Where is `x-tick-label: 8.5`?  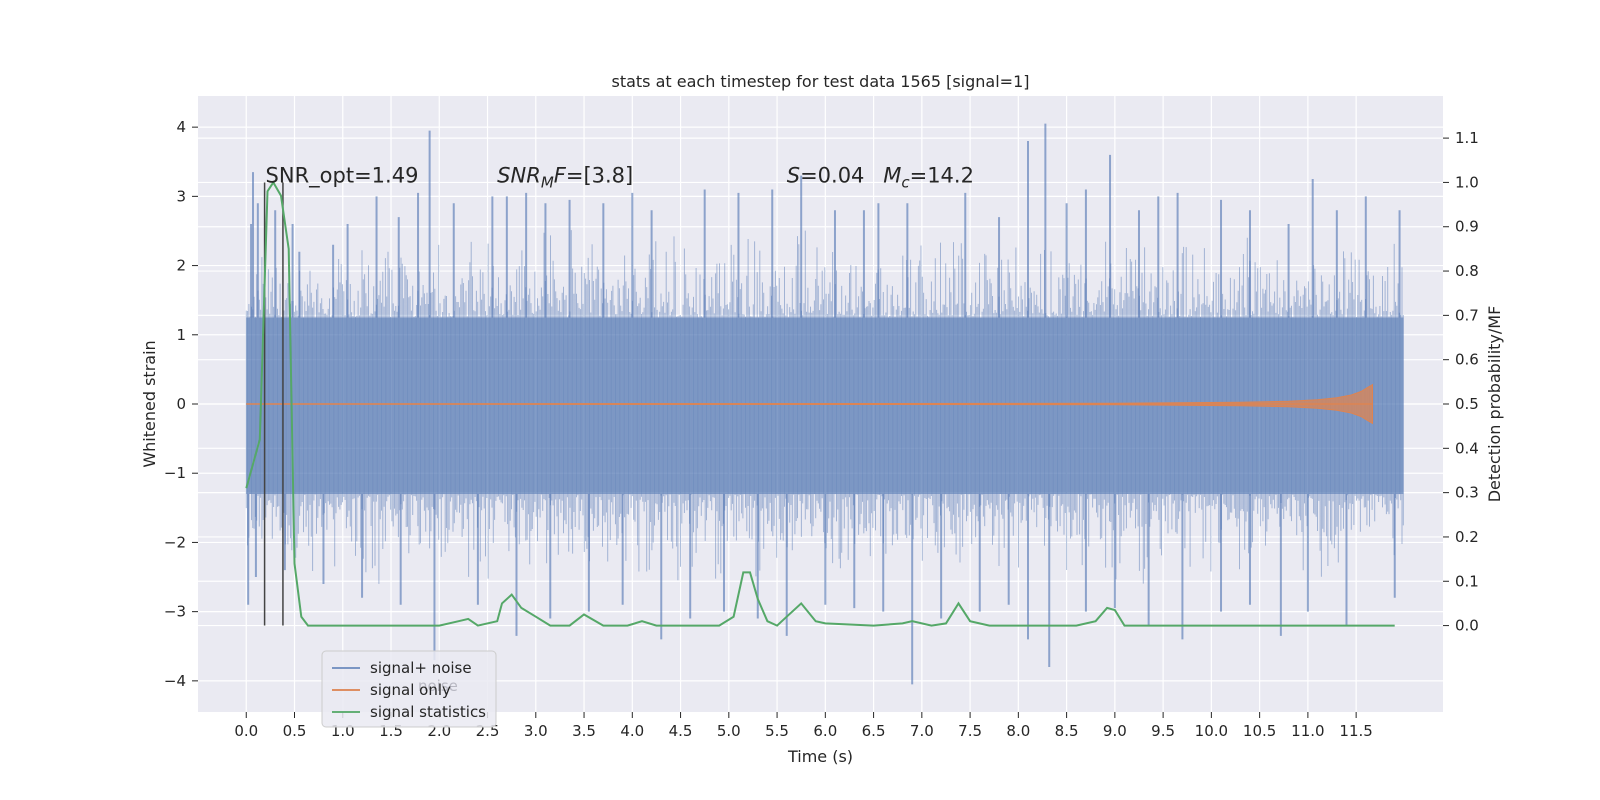
x-tick-label: 8.5 is located at coordinates (1067, 731).